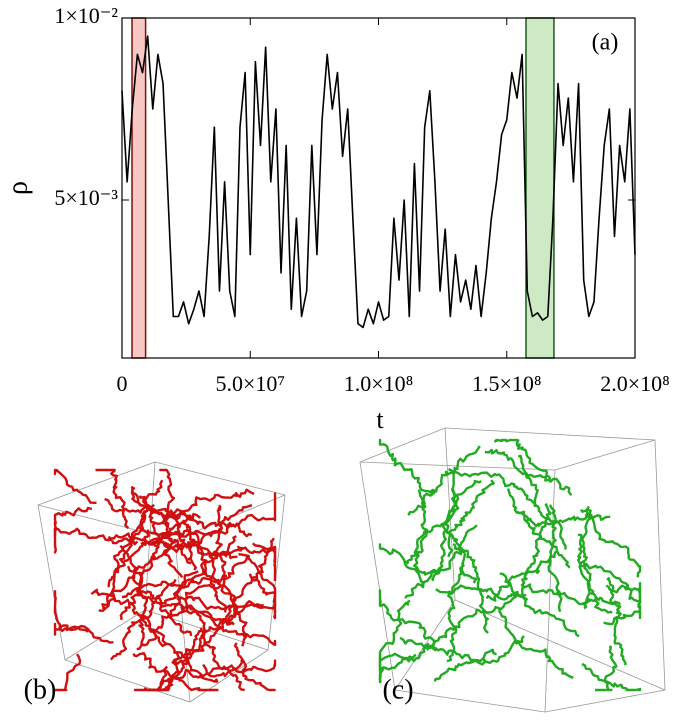 Image resolution: width=685 pixels, height=724 pixels. I want to click on x-tick-label: 0, so click(122, 383).